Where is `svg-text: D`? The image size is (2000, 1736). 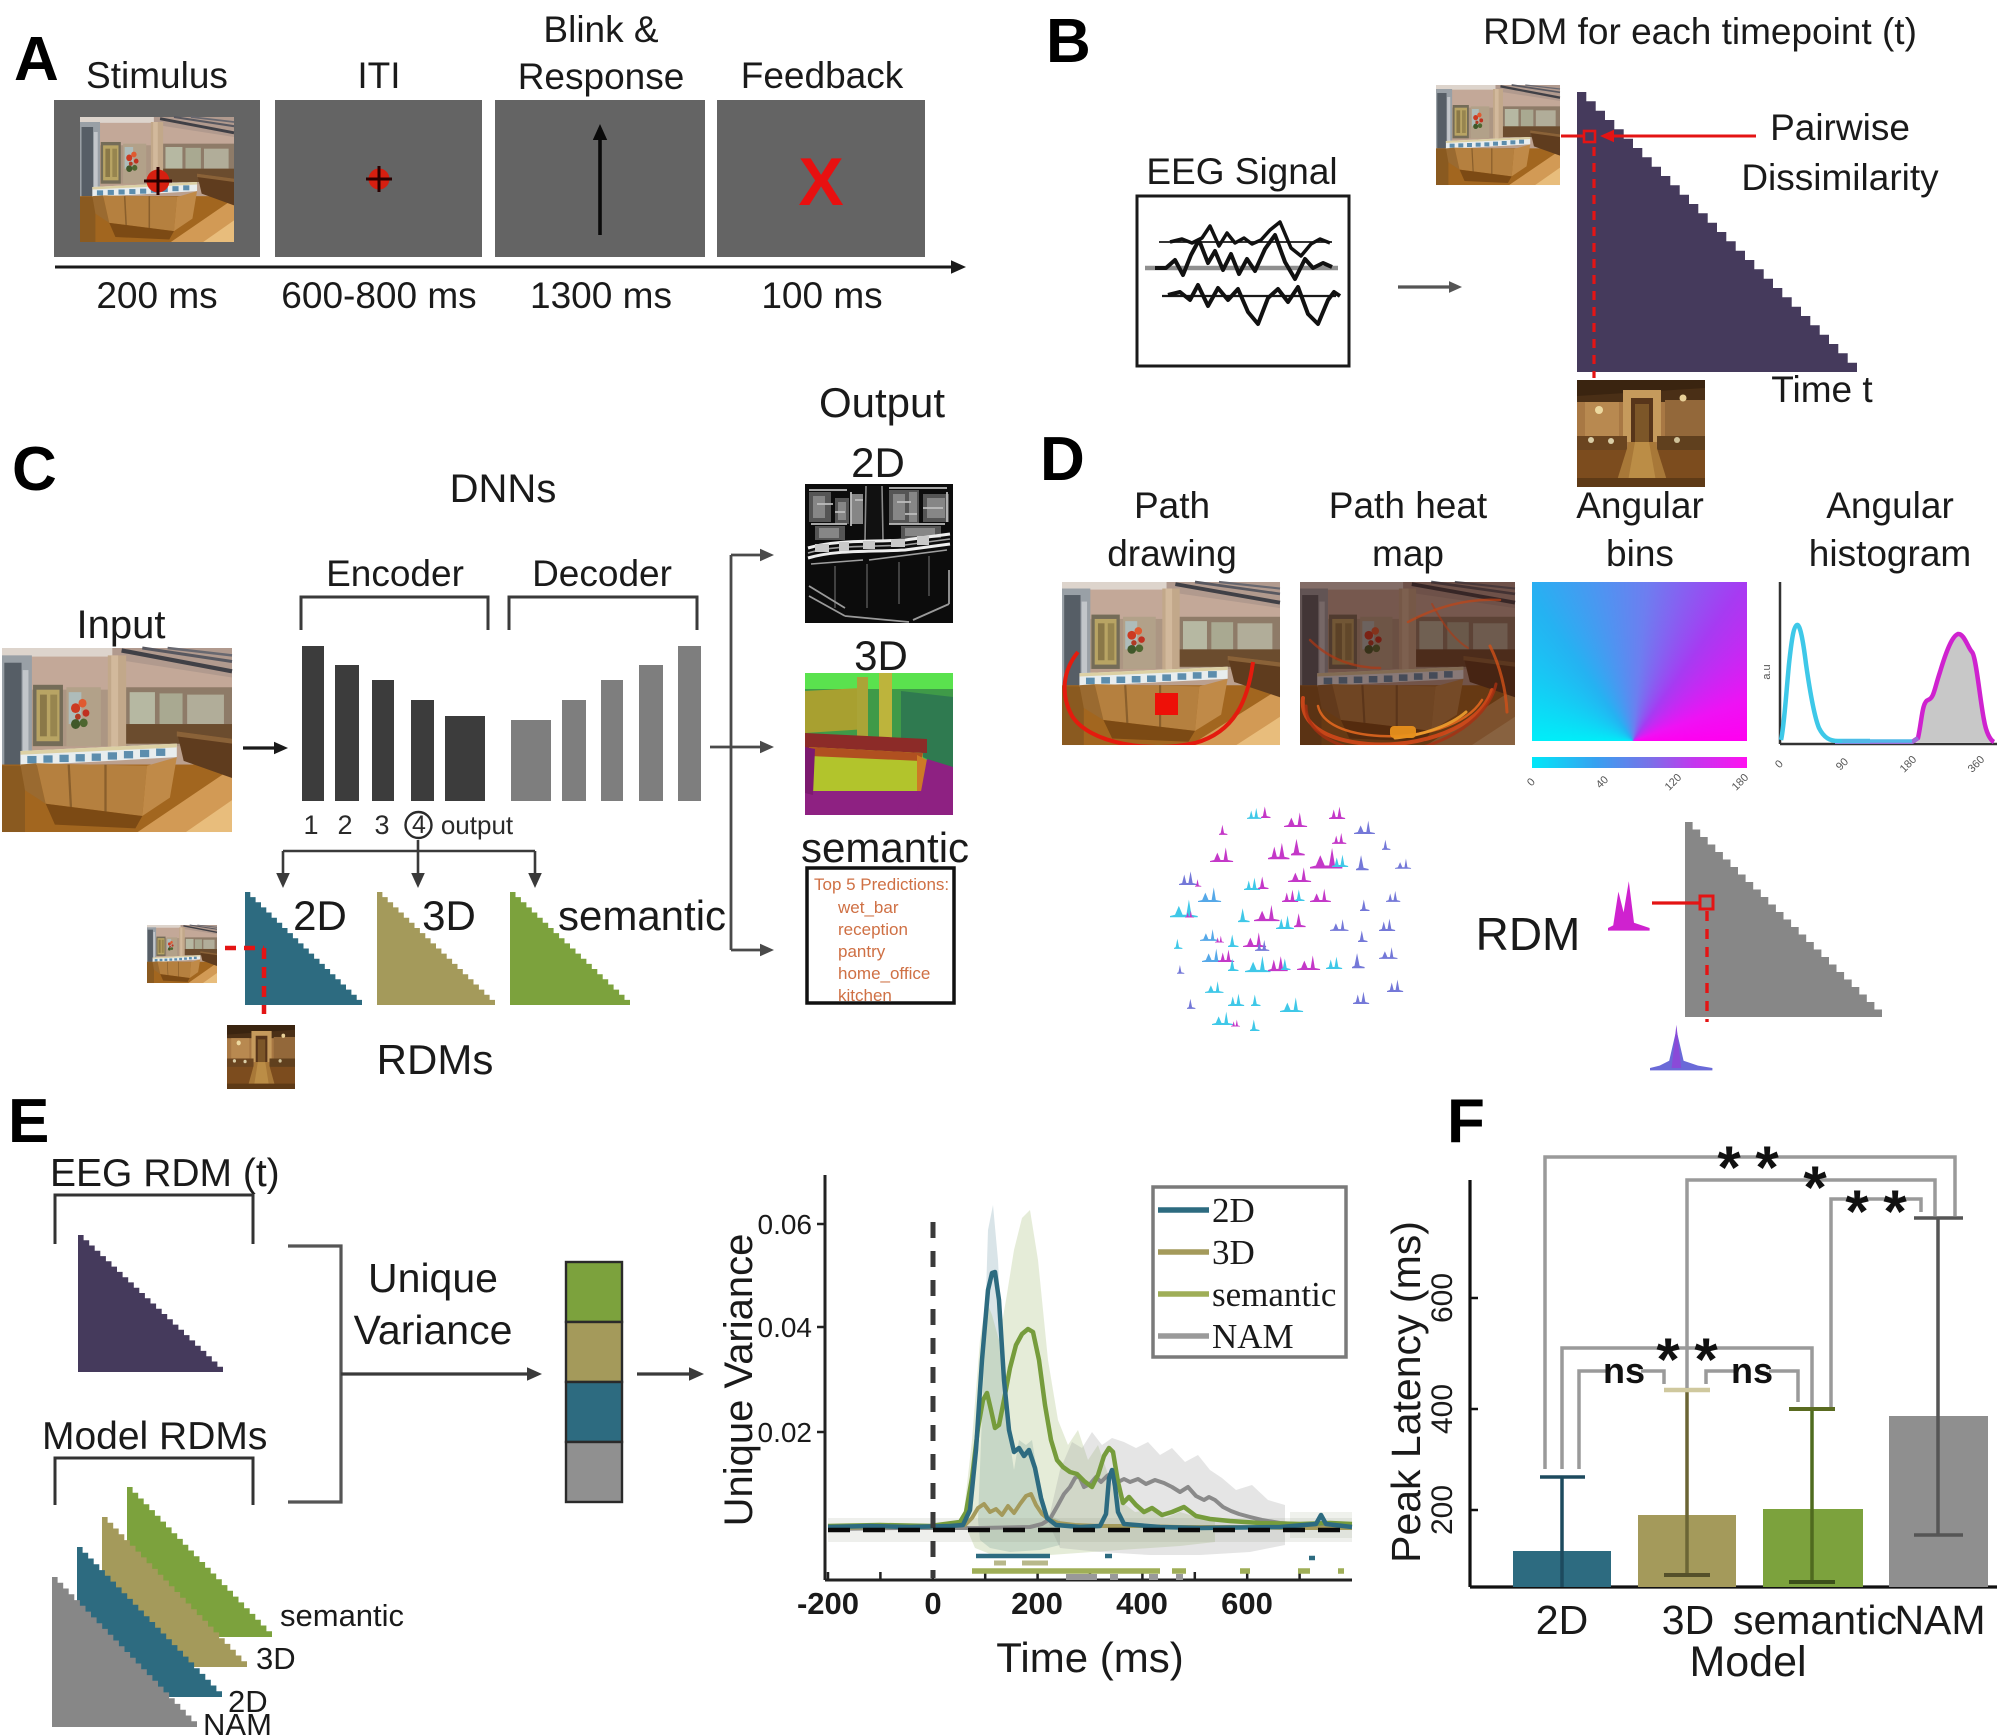
svg-text: D is located at coordinates (1062, 459).